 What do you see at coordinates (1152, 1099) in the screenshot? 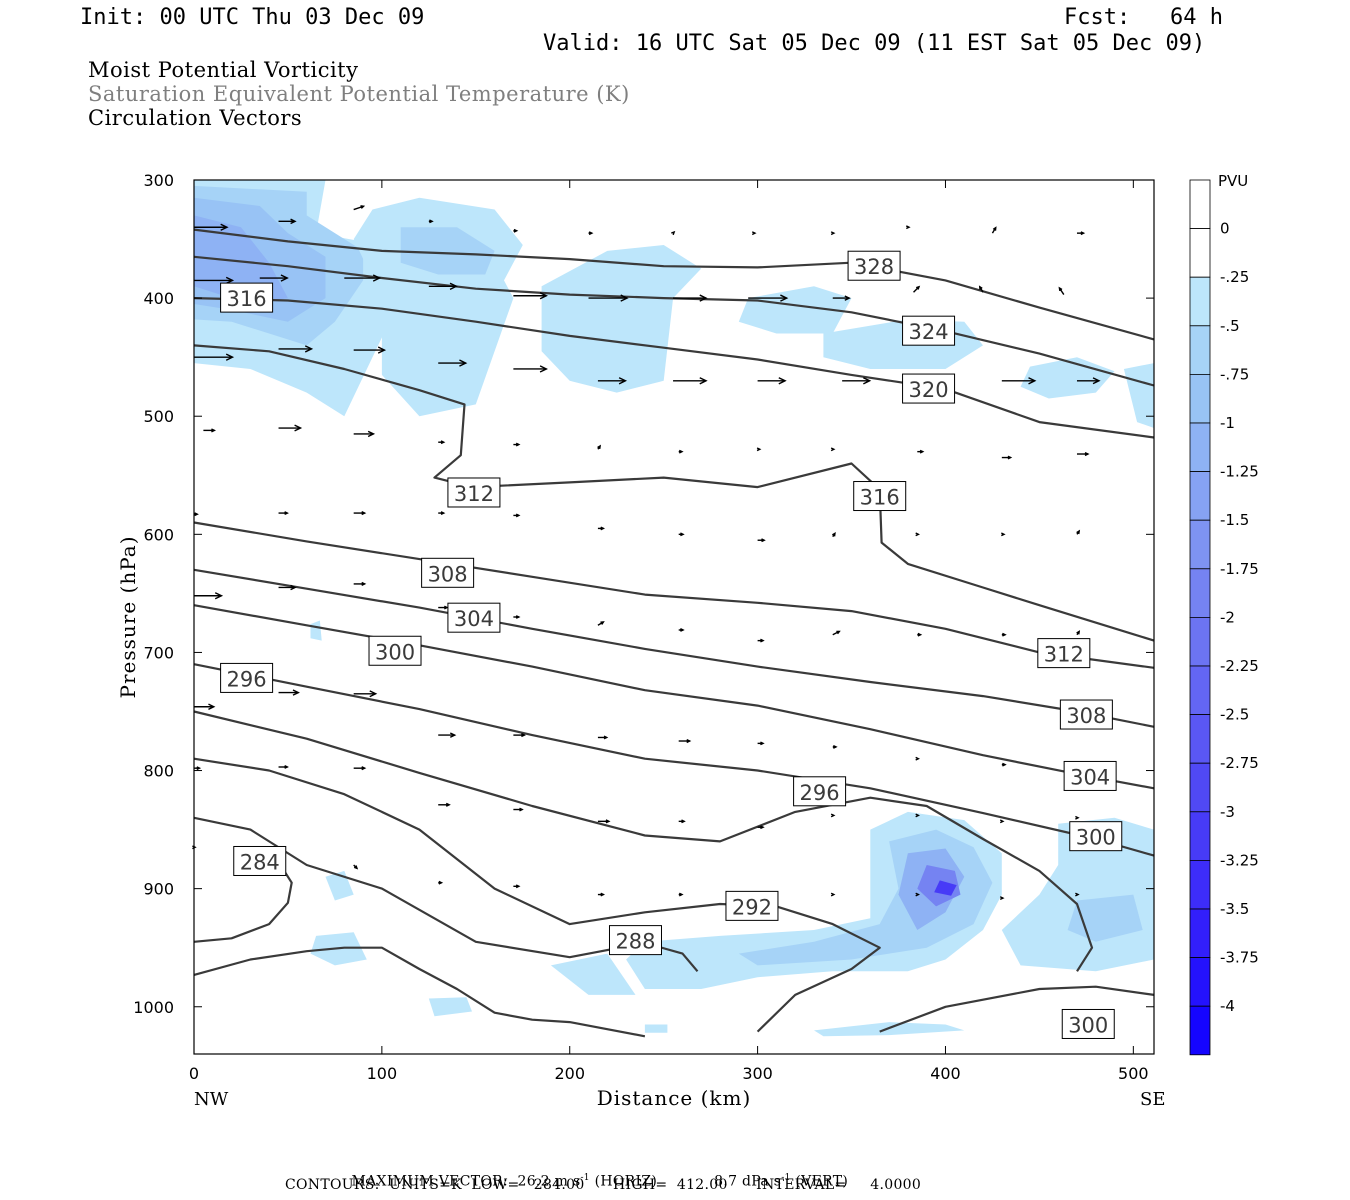
I see `x-end-label-right: SE` at bounding box center [1152, 1099].